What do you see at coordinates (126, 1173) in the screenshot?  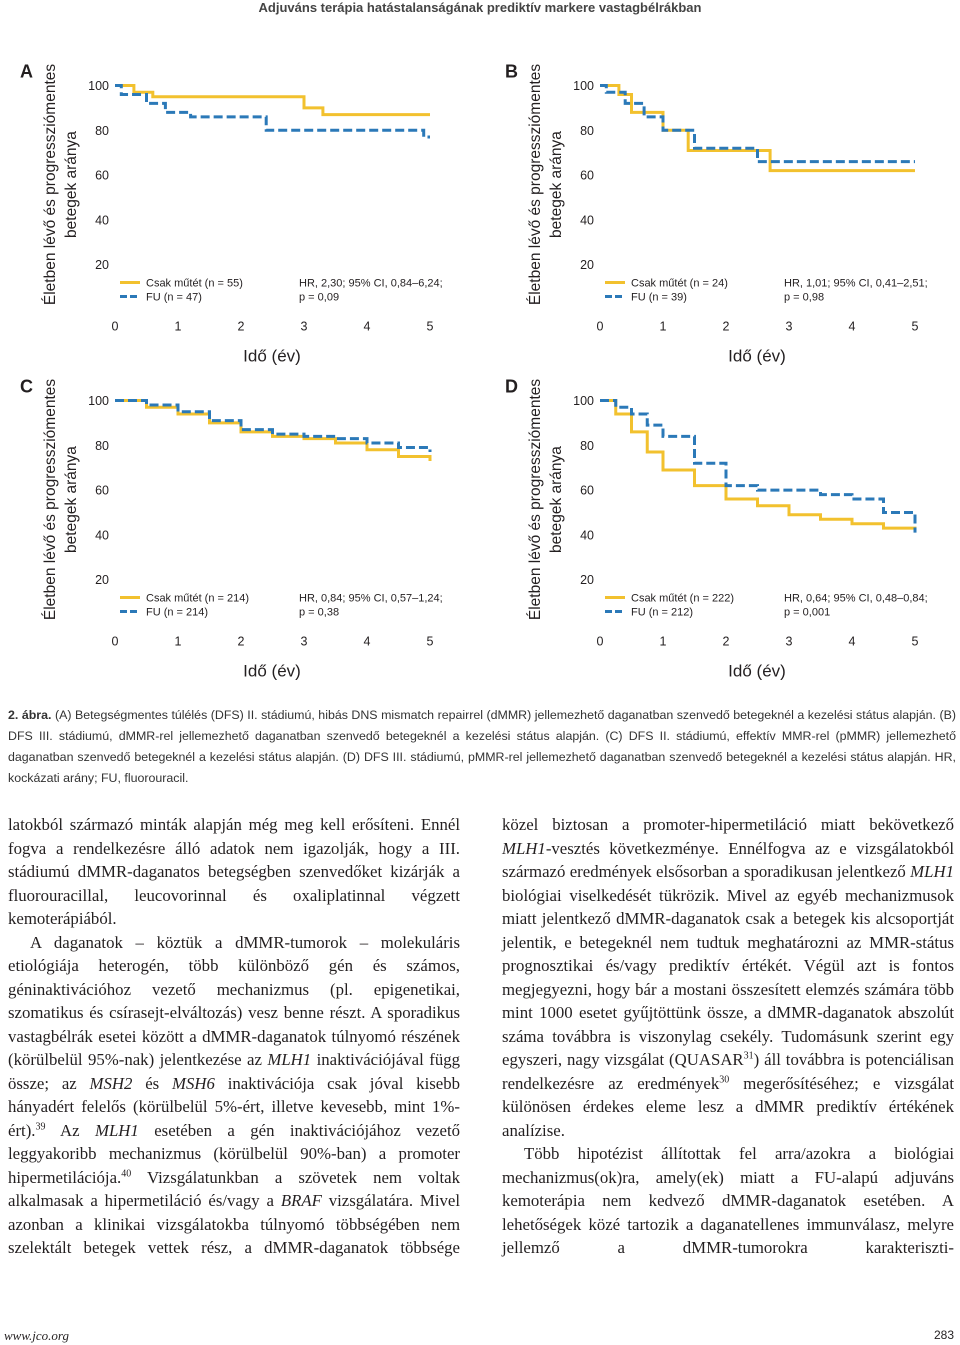 I see `reference: 40` at bounding box center [126, 1173].